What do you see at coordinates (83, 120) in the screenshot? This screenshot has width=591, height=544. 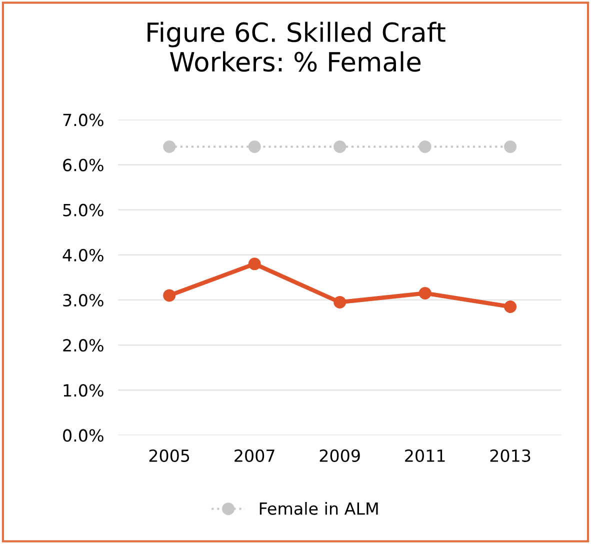 I see `y-tick-label: 7.0%` at bounding box center [83, 120].